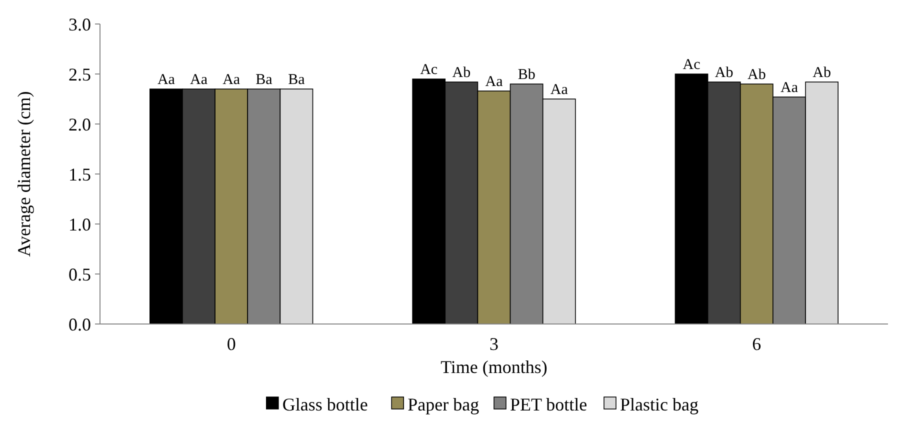 The image size is (906, 440). Describe the element at coordinates (79, 224) in the screenshot. I see `y-tick-label: 1.0` at that location.